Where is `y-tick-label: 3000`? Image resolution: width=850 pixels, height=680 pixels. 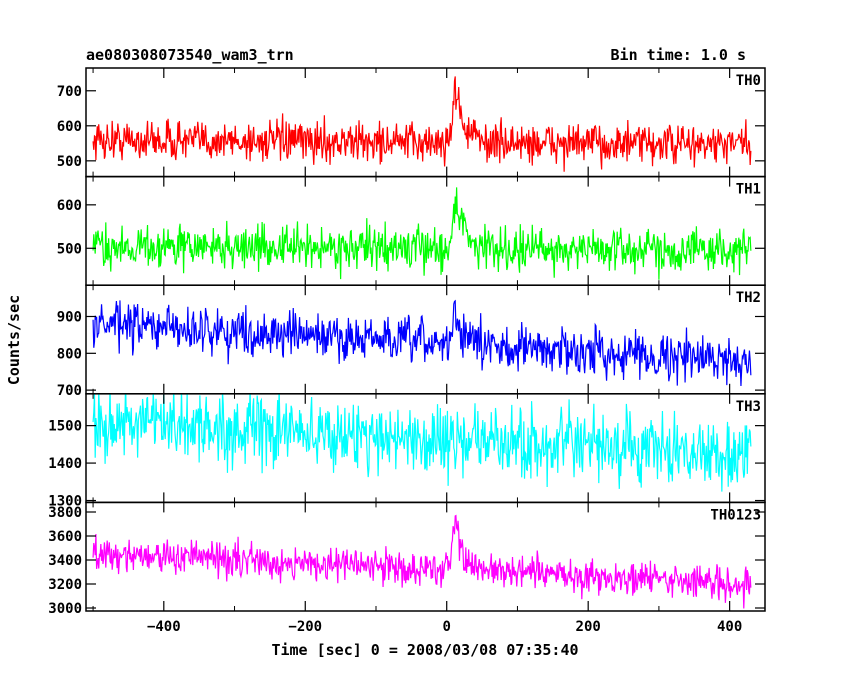
y-tick-label: 3000 is located at coordinates (65, 609).